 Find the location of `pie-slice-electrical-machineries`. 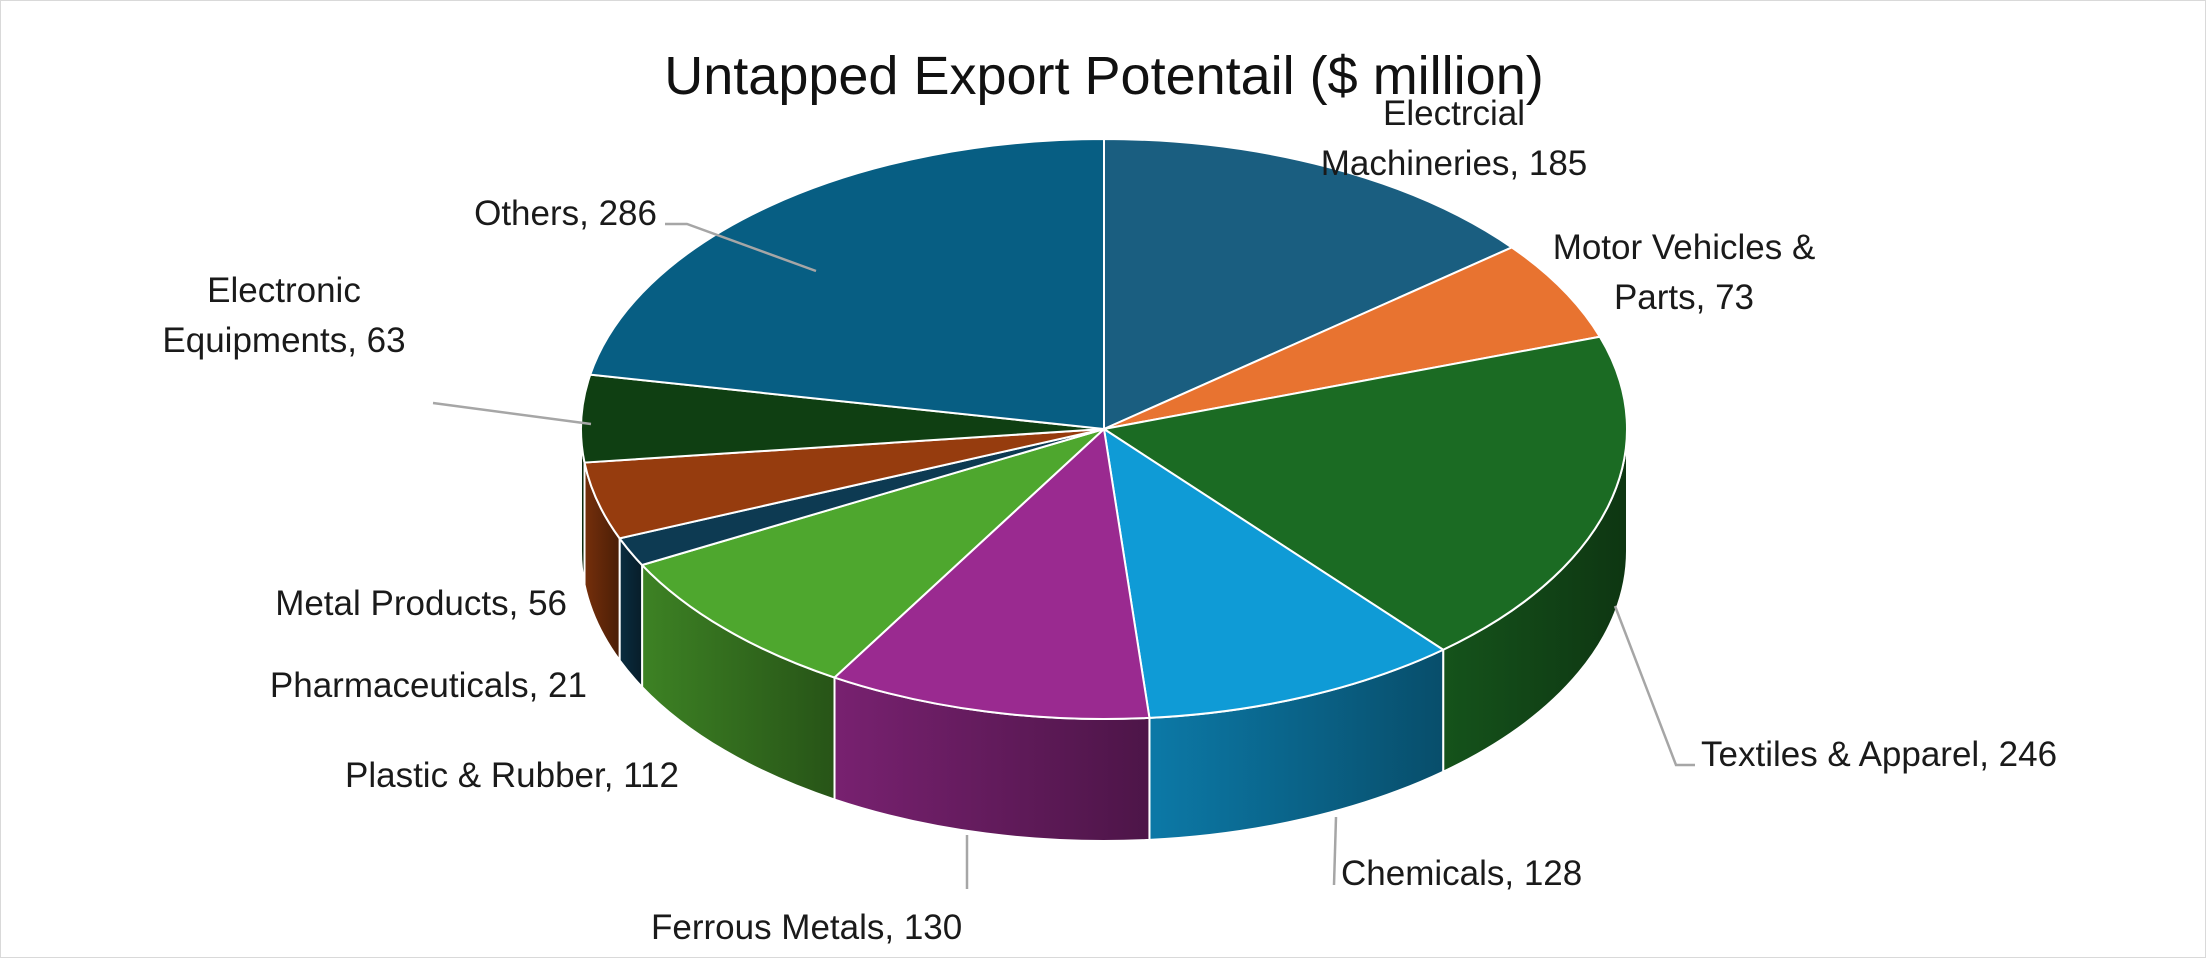

pie-slice-electrical-machineries is located at coordinates (1308, 284).